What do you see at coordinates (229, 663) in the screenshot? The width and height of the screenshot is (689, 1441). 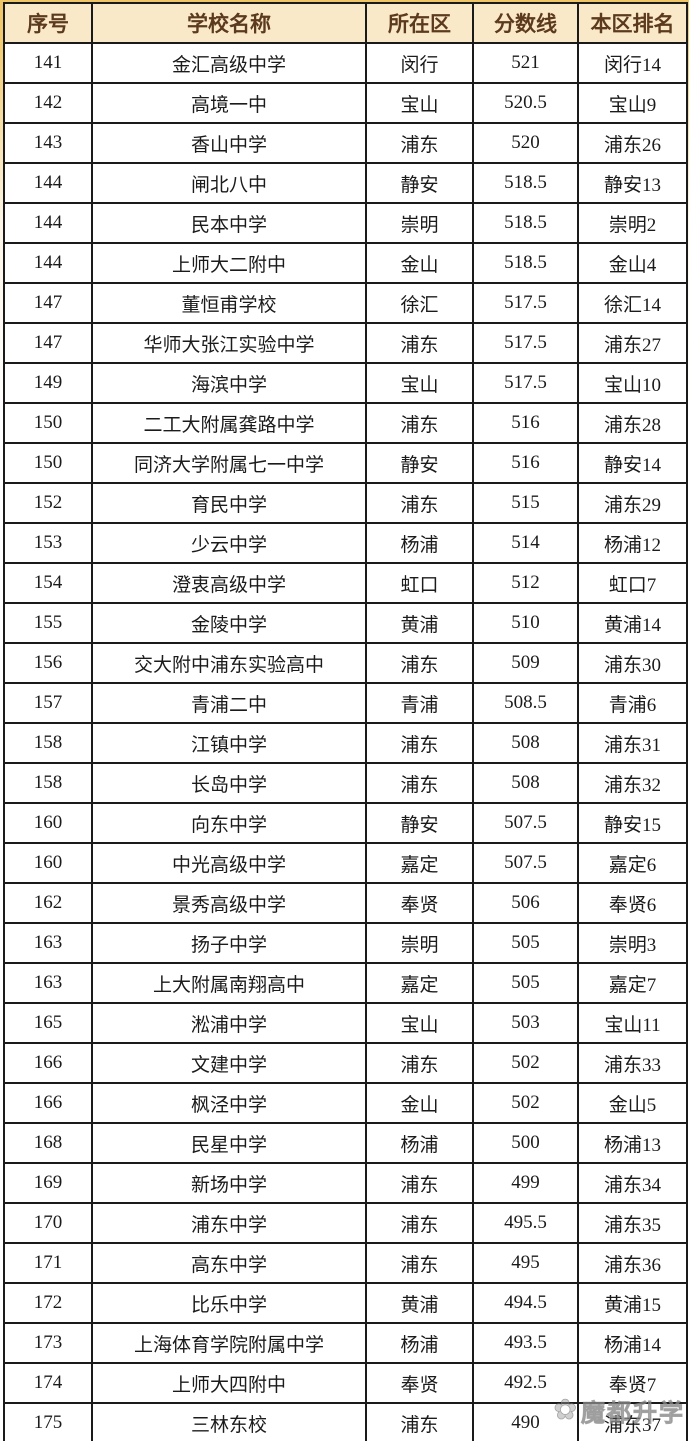 I see `cell-school: 交大附中浦东实验高中` at bounding box center [229, 663].